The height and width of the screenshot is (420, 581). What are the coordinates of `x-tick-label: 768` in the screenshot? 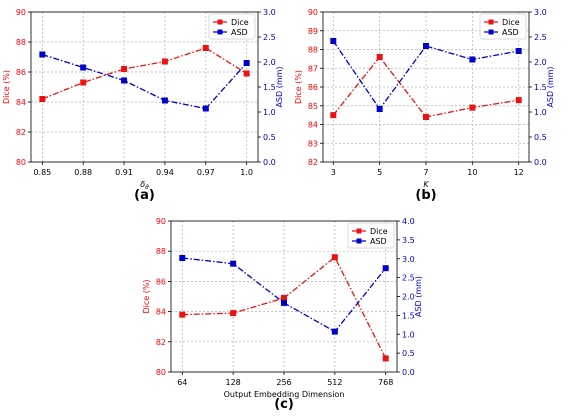 It's located at (385, 382).